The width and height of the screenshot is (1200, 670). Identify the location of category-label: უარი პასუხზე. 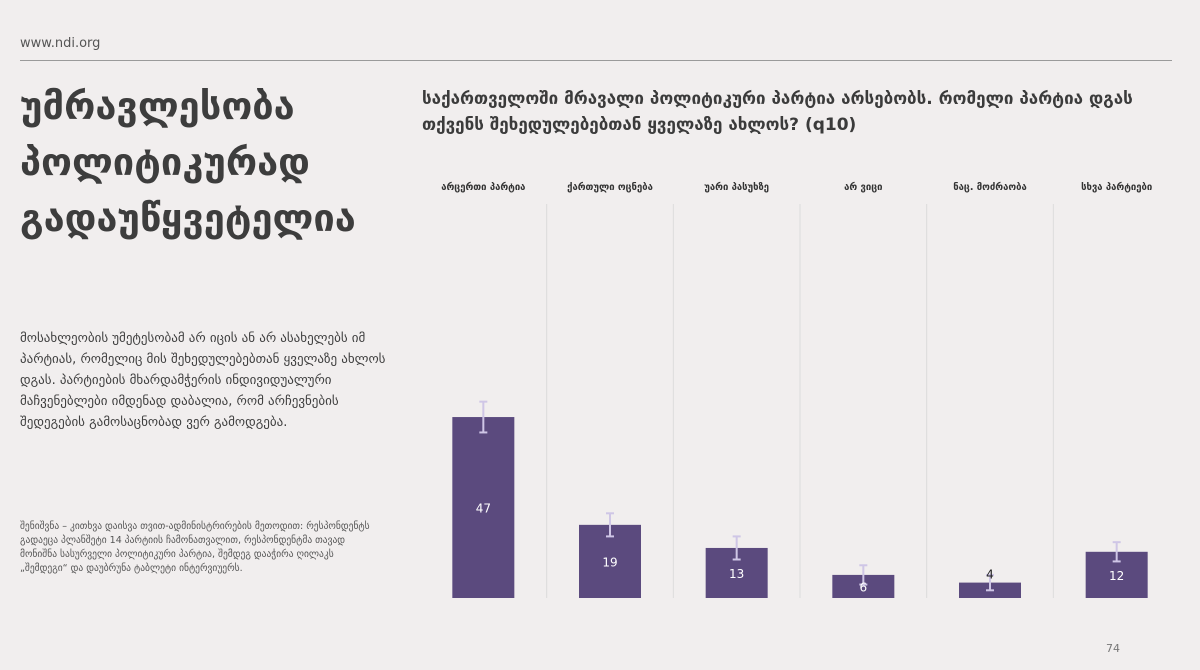
(736, 187).